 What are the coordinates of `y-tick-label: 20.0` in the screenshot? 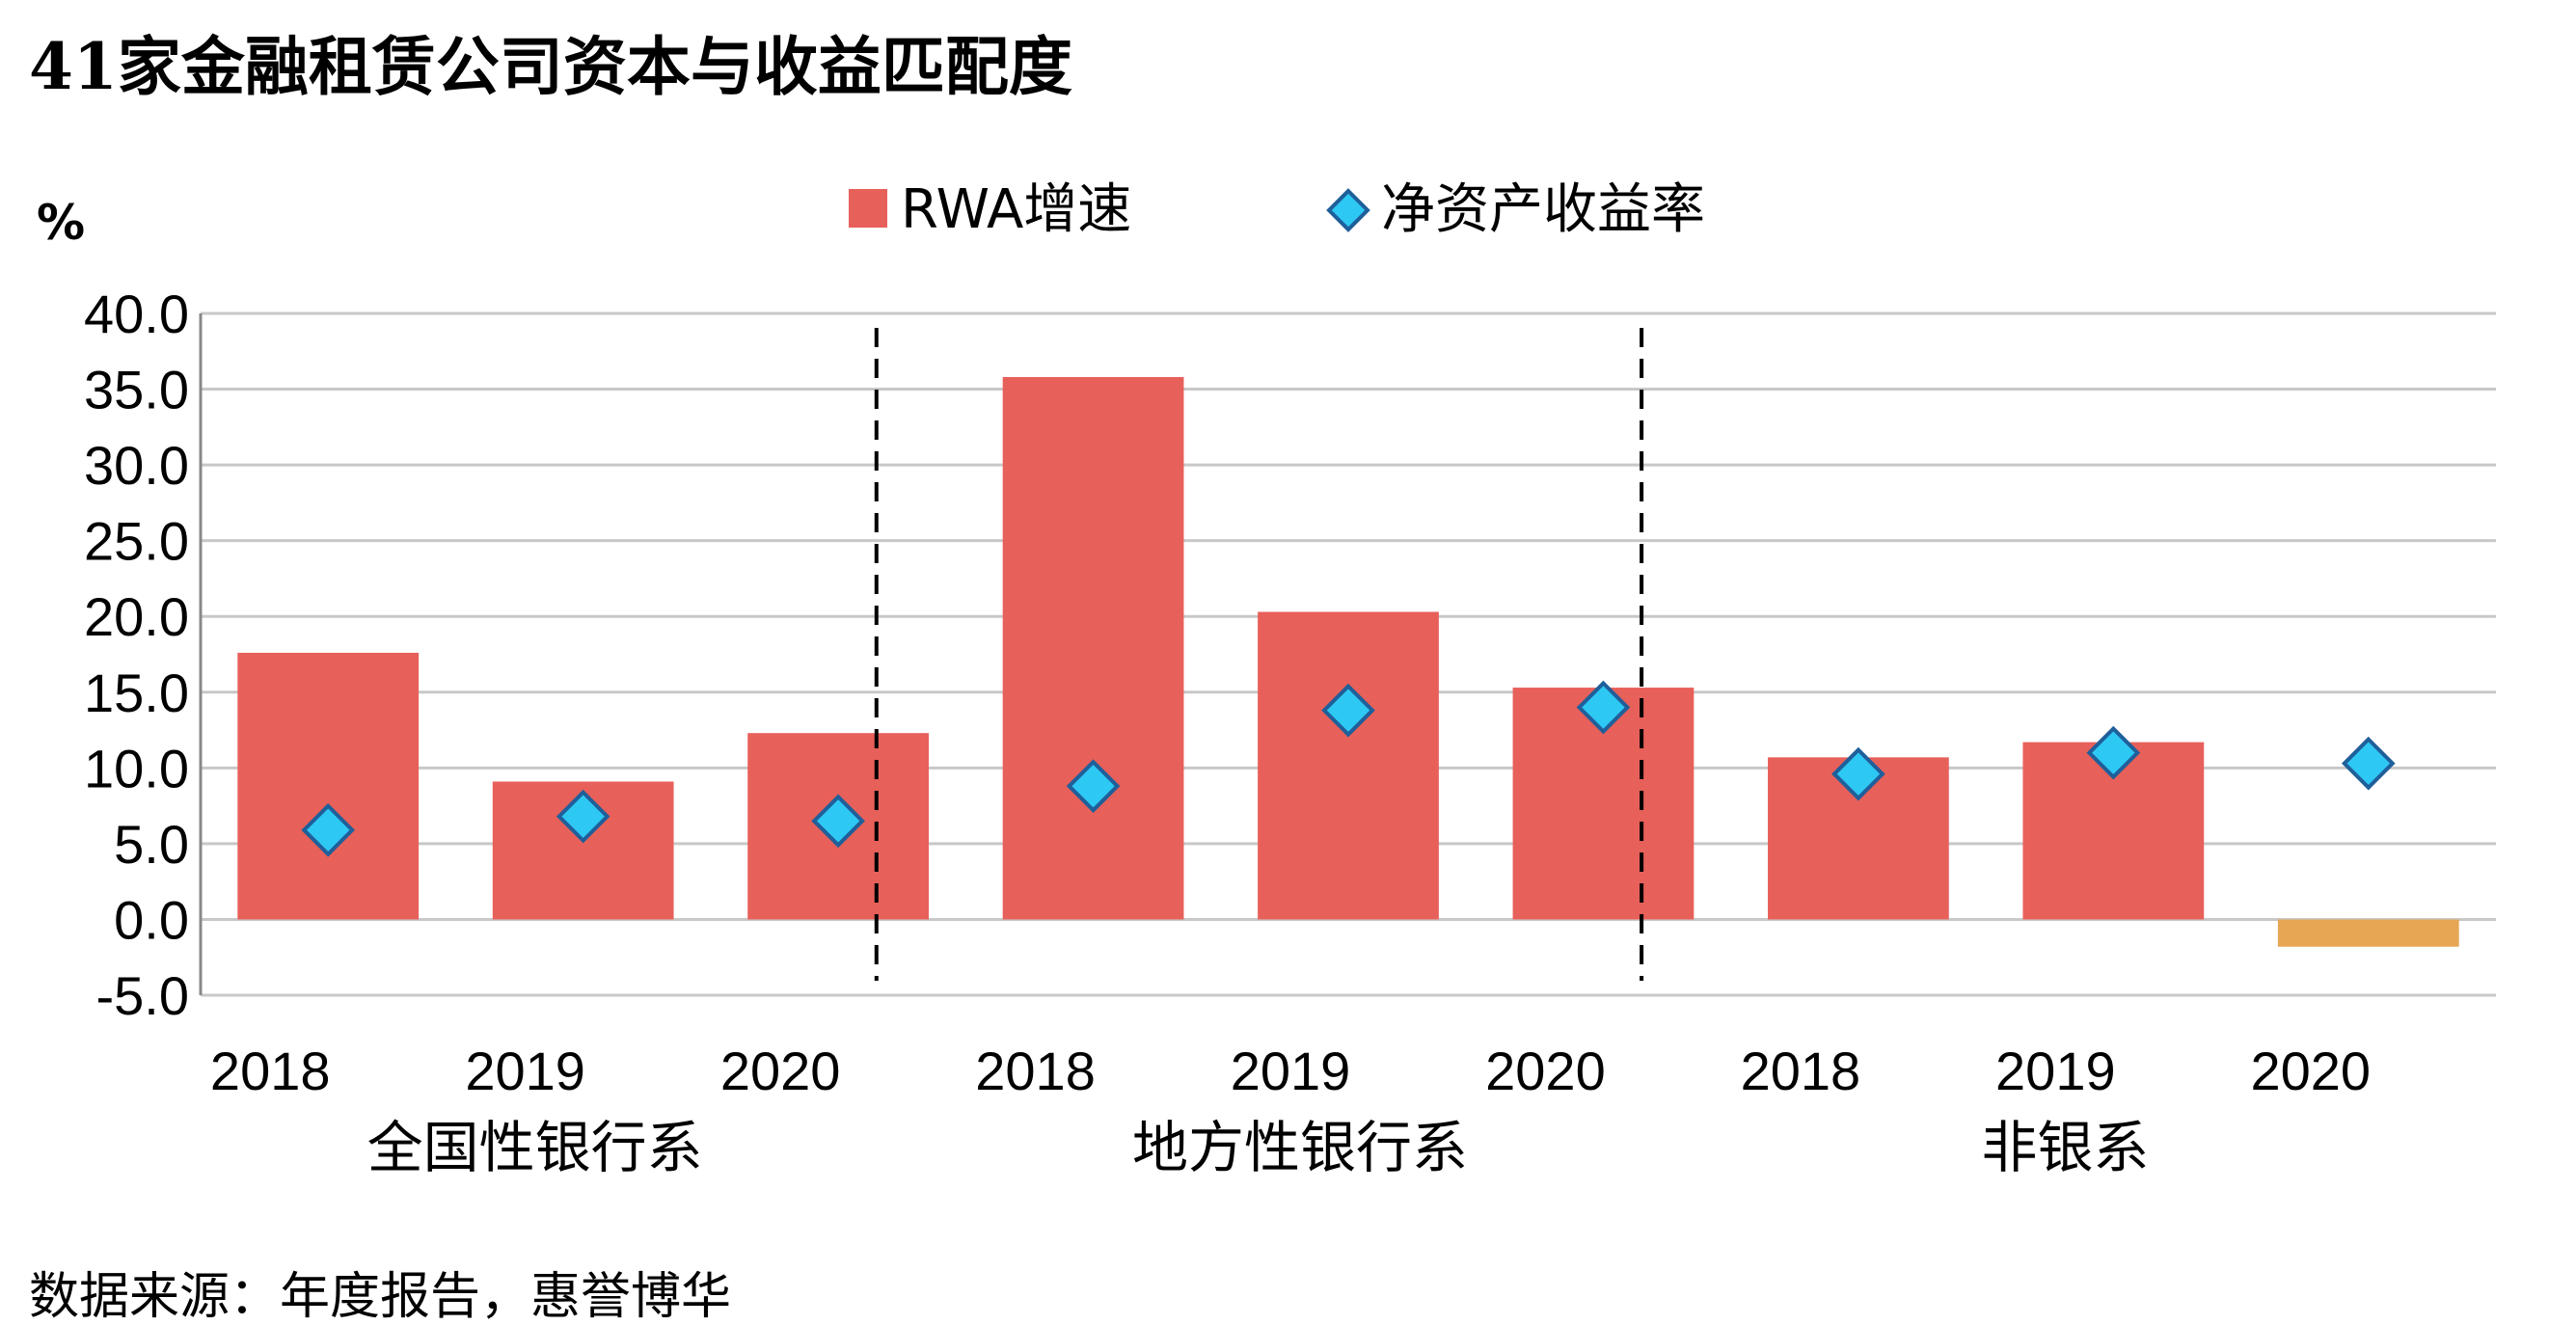 It's located at (136, 616).